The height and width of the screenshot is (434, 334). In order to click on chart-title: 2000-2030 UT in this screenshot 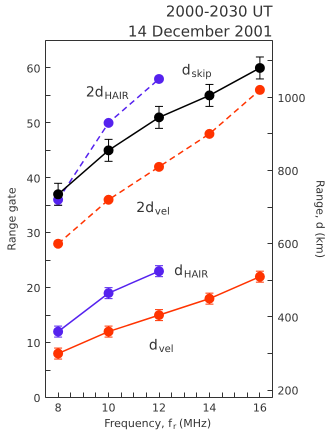, I will do `click(220, 11)`.